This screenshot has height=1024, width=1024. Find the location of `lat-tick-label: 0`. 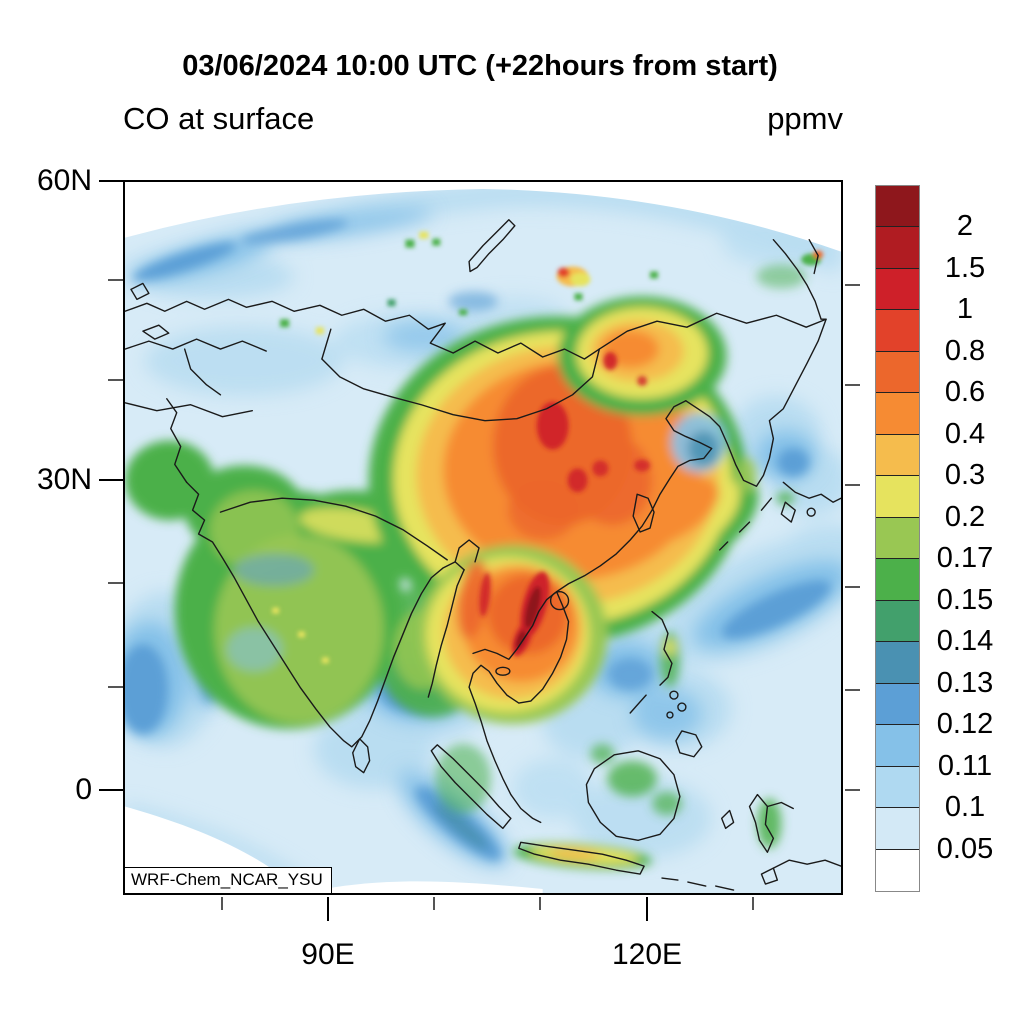

lat-tick-label: 0 is located at coordinates (83, 789).